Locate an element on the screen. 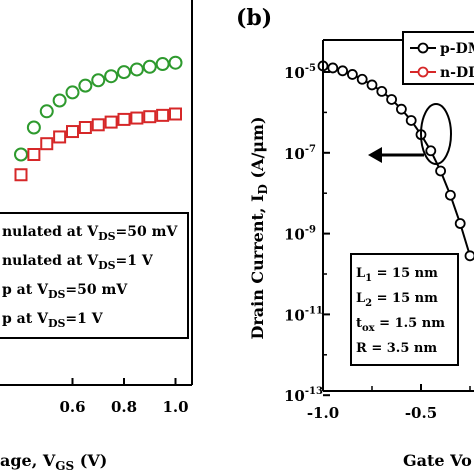 The image size is (474, 474). parameter-value: = 3.5 nm is located at coordinates (402, 348).